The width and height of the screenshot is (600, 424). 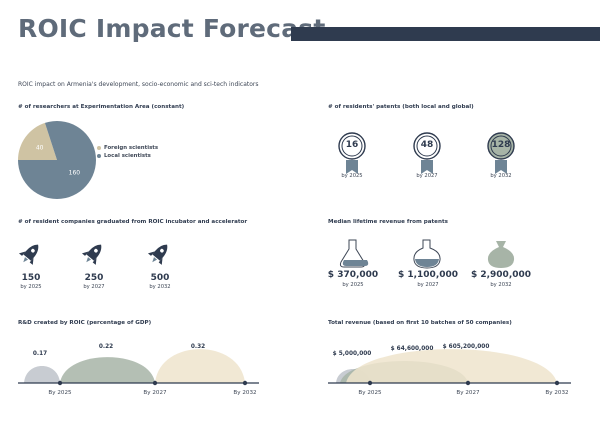 What do you see at coordinates (31, 287) in the screenshot?
I see `companies-label-2025: by 2025` at bounding box center [31, 287].